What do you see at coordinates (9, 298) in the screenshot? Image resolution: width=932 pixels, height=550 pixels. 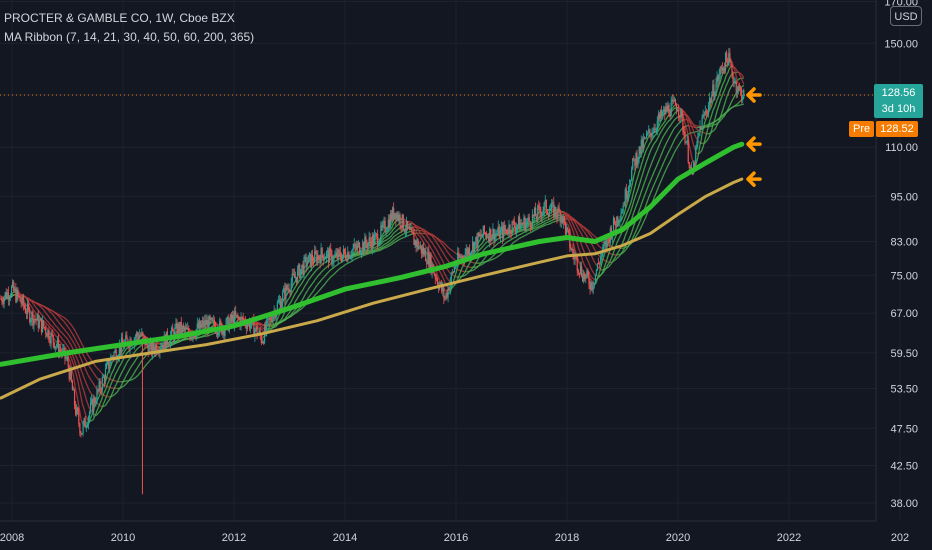 I see `candle-body` at bounding box center [9, 298].